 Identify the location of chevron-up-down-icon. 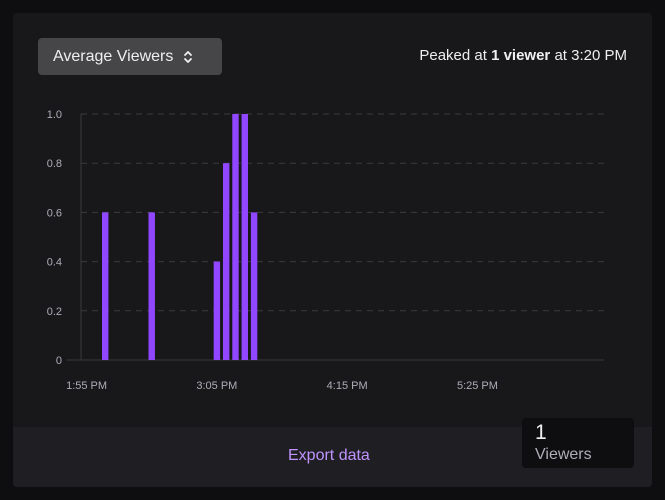
(188, 57).